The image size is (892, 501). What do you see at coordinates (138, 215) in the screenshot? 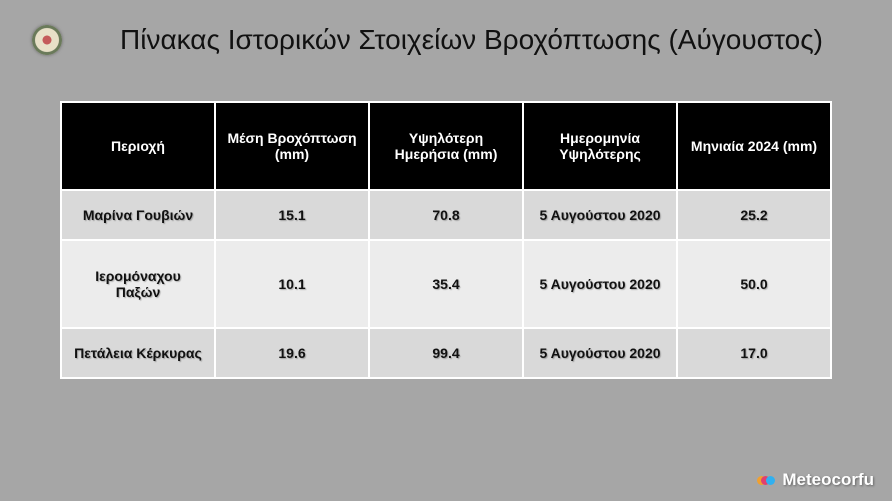
I see `cell-area: Μαρίνα Γουβιών` at bounding box center [138, 215].